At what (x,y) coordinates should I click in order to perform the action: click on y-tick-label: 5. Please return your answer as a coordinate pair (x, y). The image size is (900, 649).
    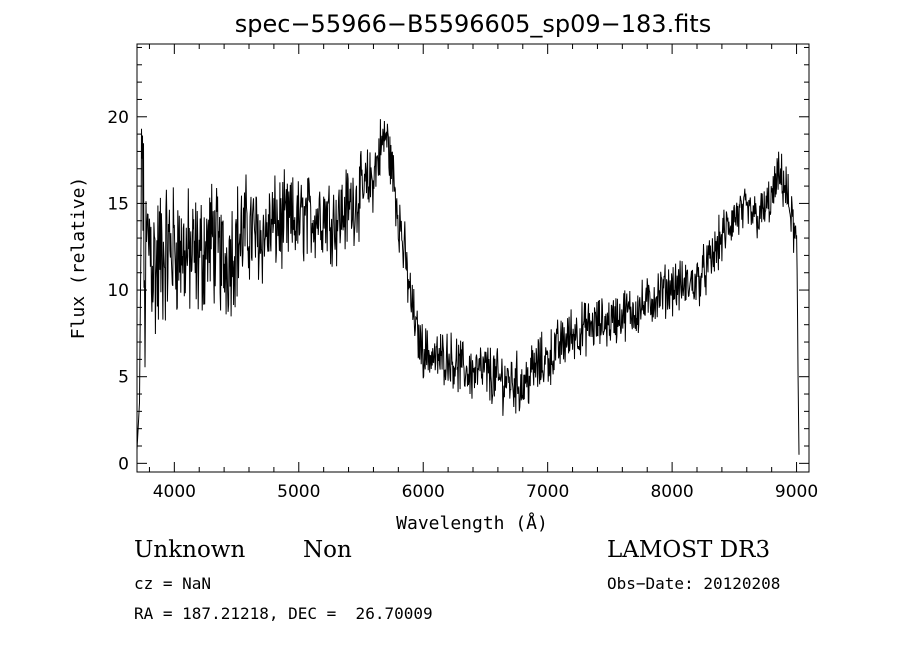
    Looking at the image, I should click on (123, 378).